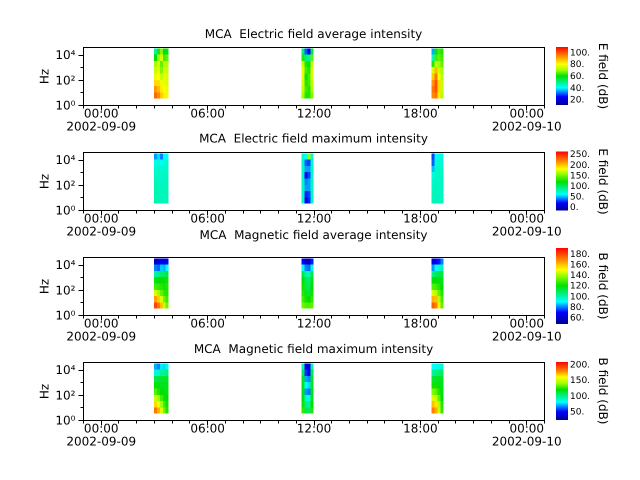 The image size is (640, 480). Describe the element at coordinates (580, 254) in the screenshot. I see `color-bar-label: 180.` at that location.